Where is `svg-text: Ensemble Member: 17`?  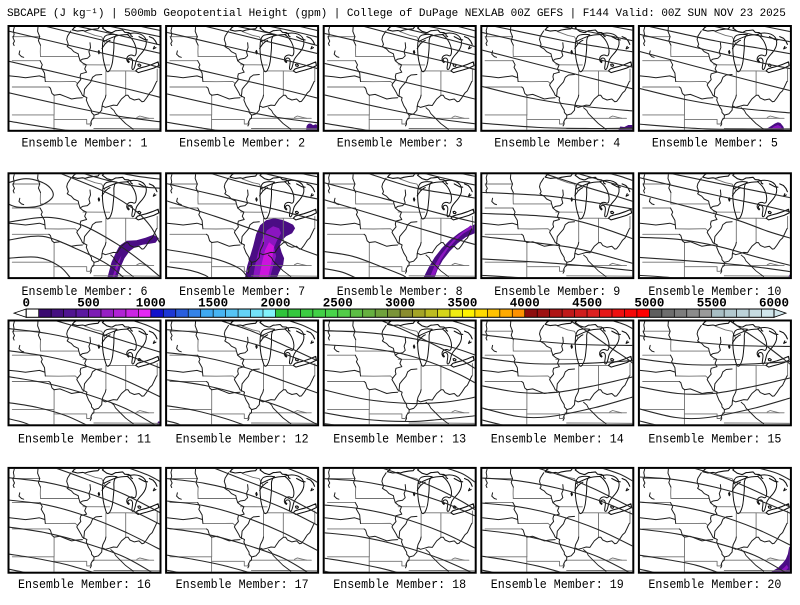 svg-text: Ensemble Member: 17 is located at coordinates (242, 584).